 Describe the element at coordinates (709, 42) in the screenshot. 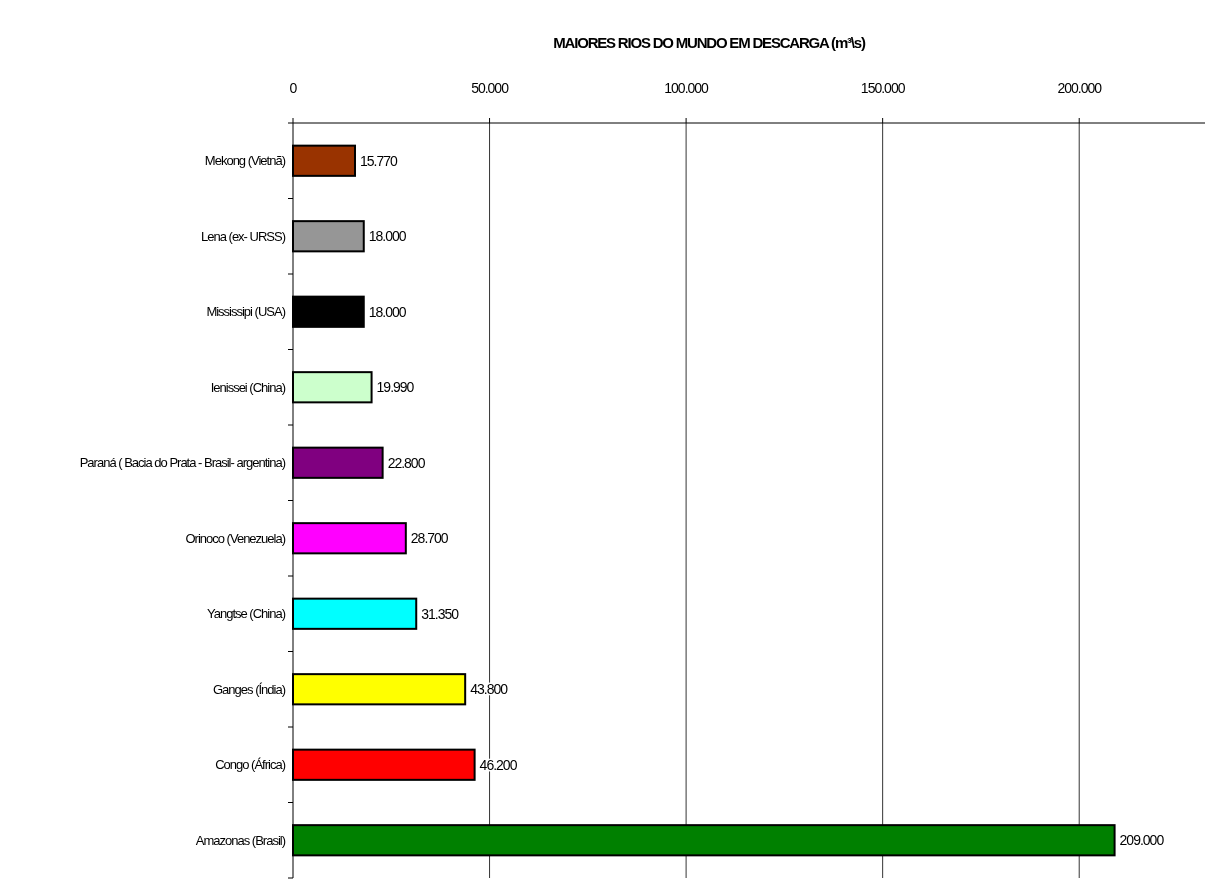

I see `chart-title: MAIORES RIOS DO MUNDO EM DESCARGA (m³\s)` at that location.